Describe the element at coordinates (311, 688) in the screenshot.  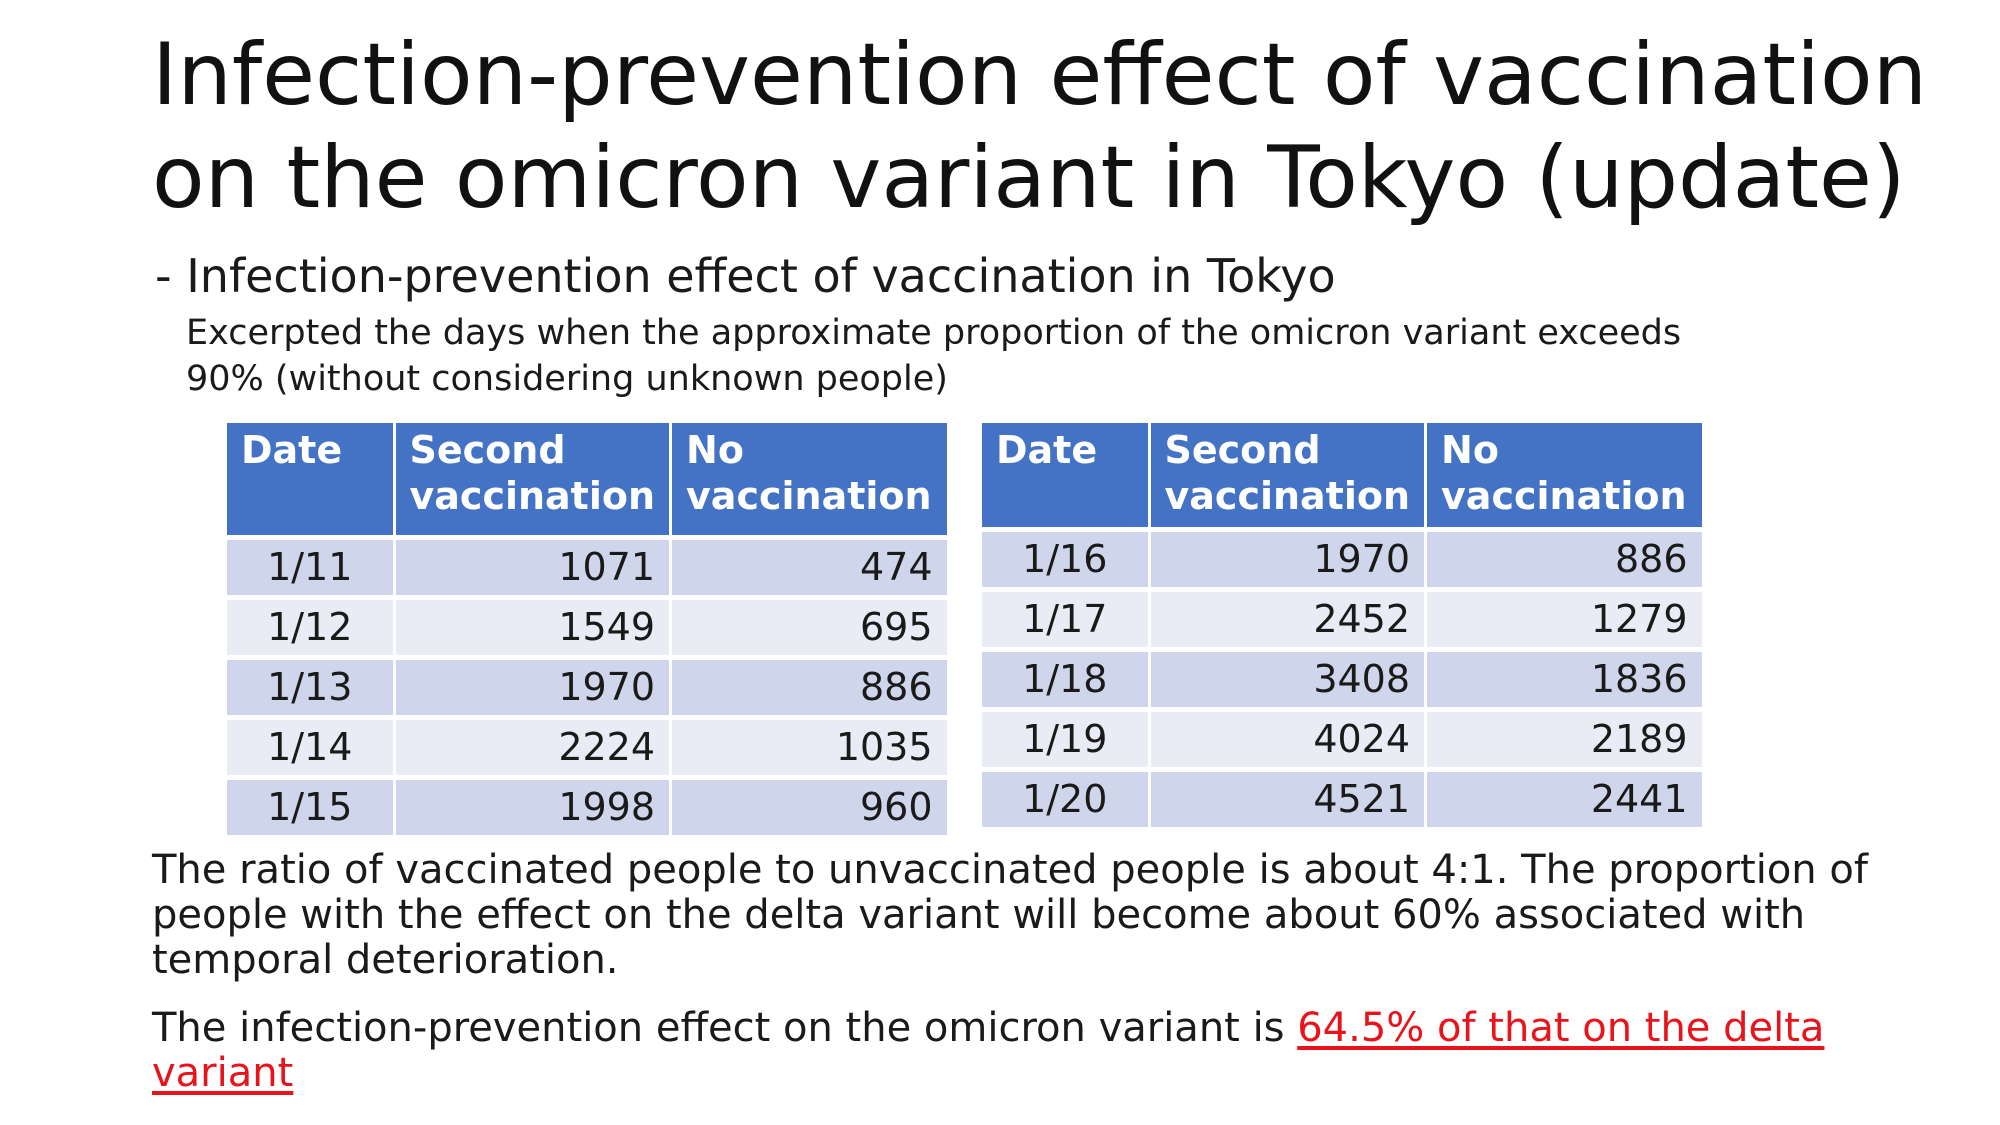
I see `cell-date: 1/13` at that location.